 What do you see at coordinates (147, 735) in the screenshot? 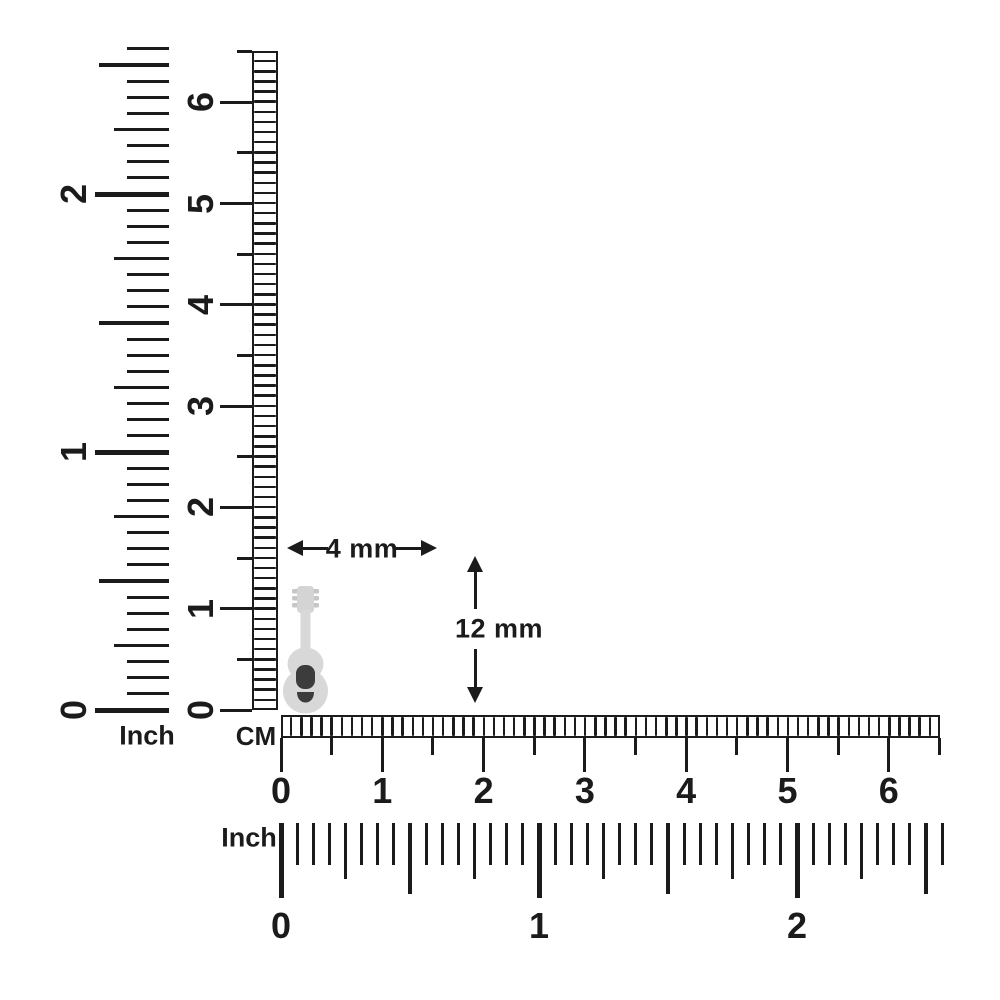
I see `vertical-inch-ruler-unit-label: Inch` at bounding box center [147, 735].